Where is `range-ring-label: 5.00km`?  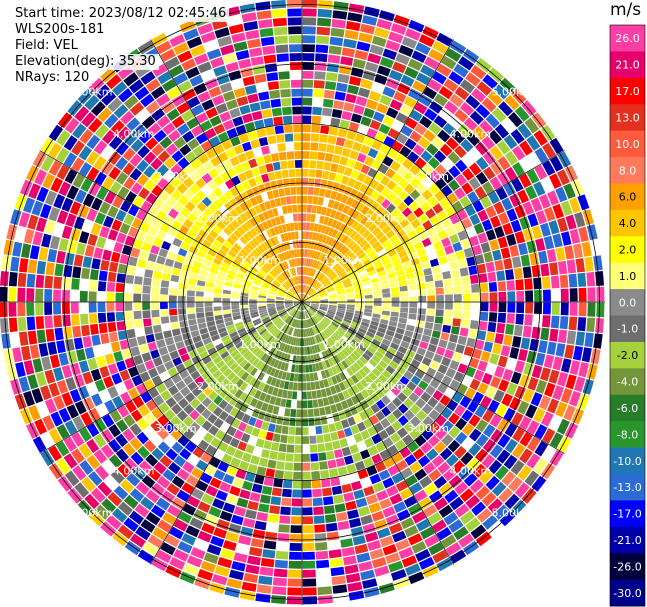 range-ring-label: 5.00km is located at coordinates (513, 512).